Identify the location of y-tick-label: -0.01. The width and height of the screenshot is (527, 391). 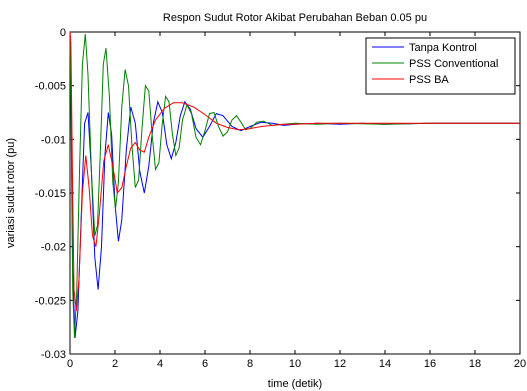
(53, 140).